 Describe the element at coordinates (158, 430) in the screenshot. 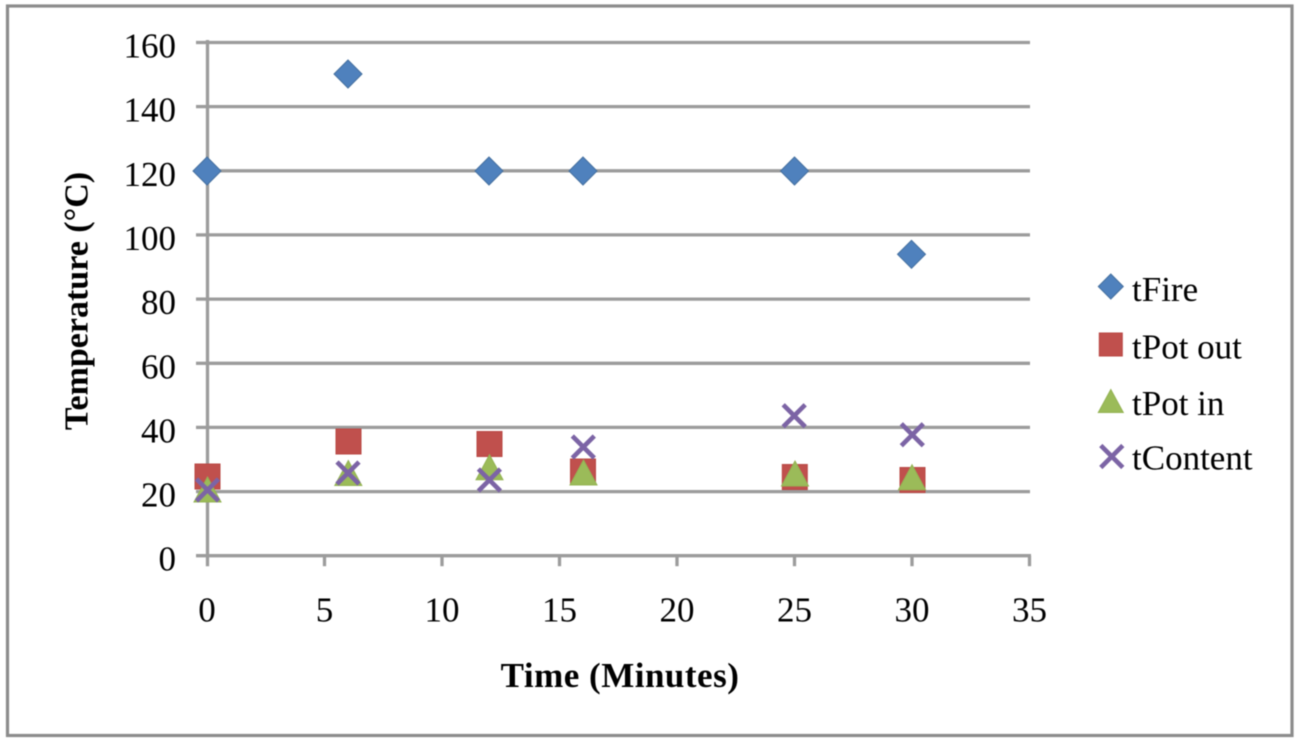

I see `svg-text: 40` at that location.